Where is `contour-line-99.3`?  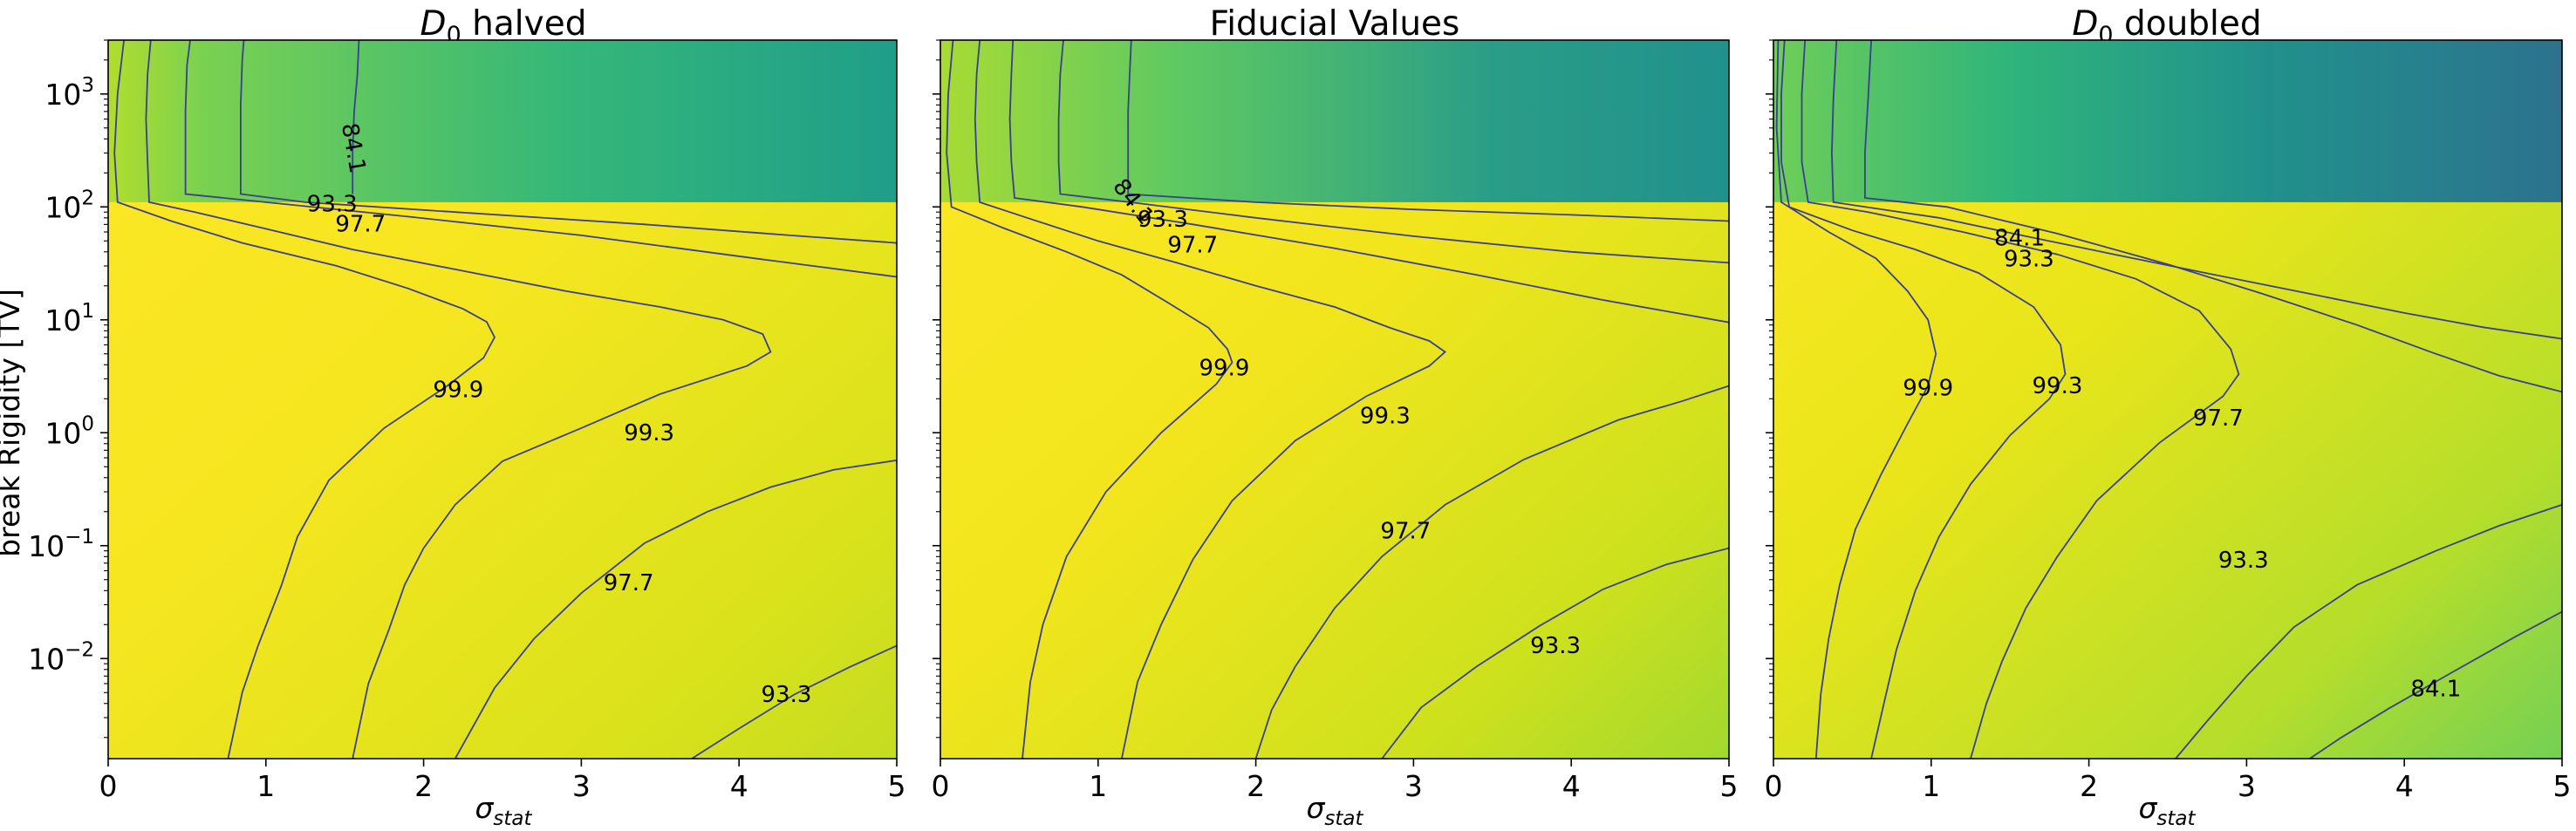
contour-line-99.3 is located at coordinates (1924, 399).